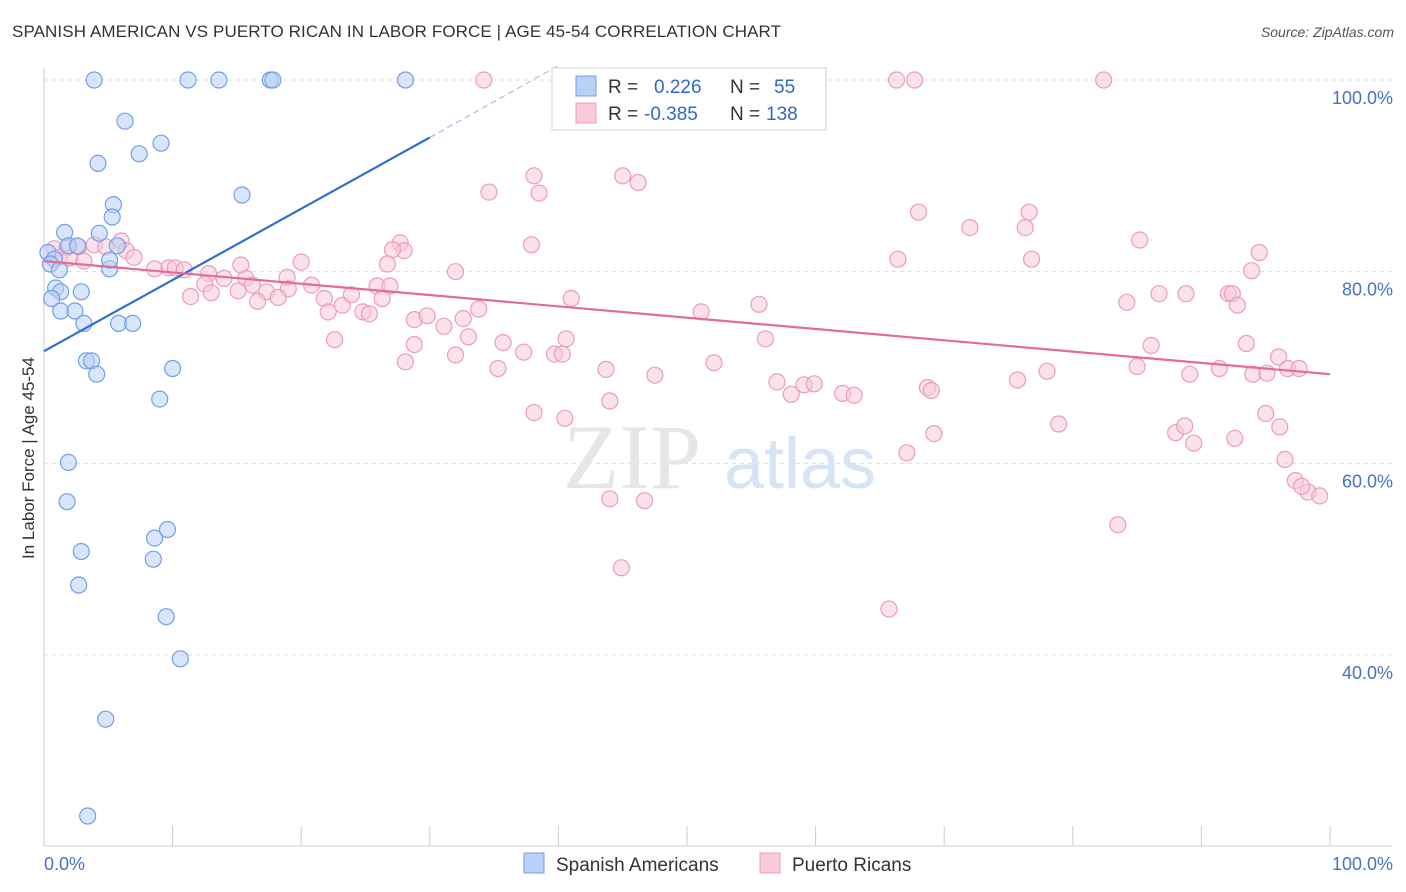 This screenshot has width=1406, height=892. What do you see at coordinates (745, 87) in the screenshot?
I see `legend-n-label-1: N =` at bounding box center [745, 87].